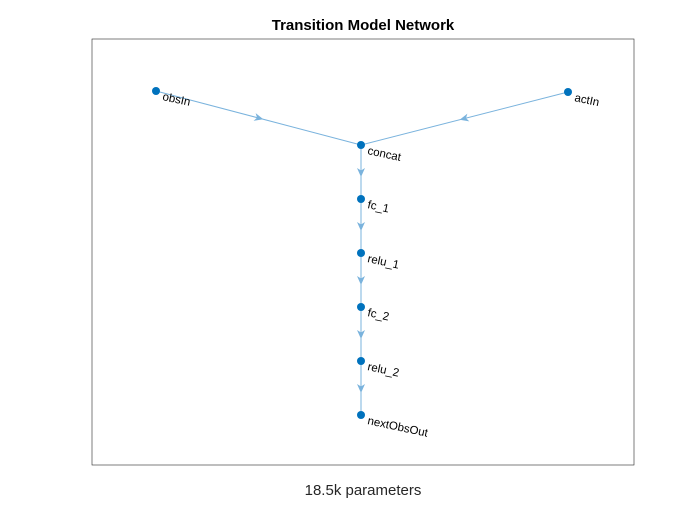 This screenshot has height=525, width=700. I want to click on node-label-fc_1: fc_1, so click(378, 207).